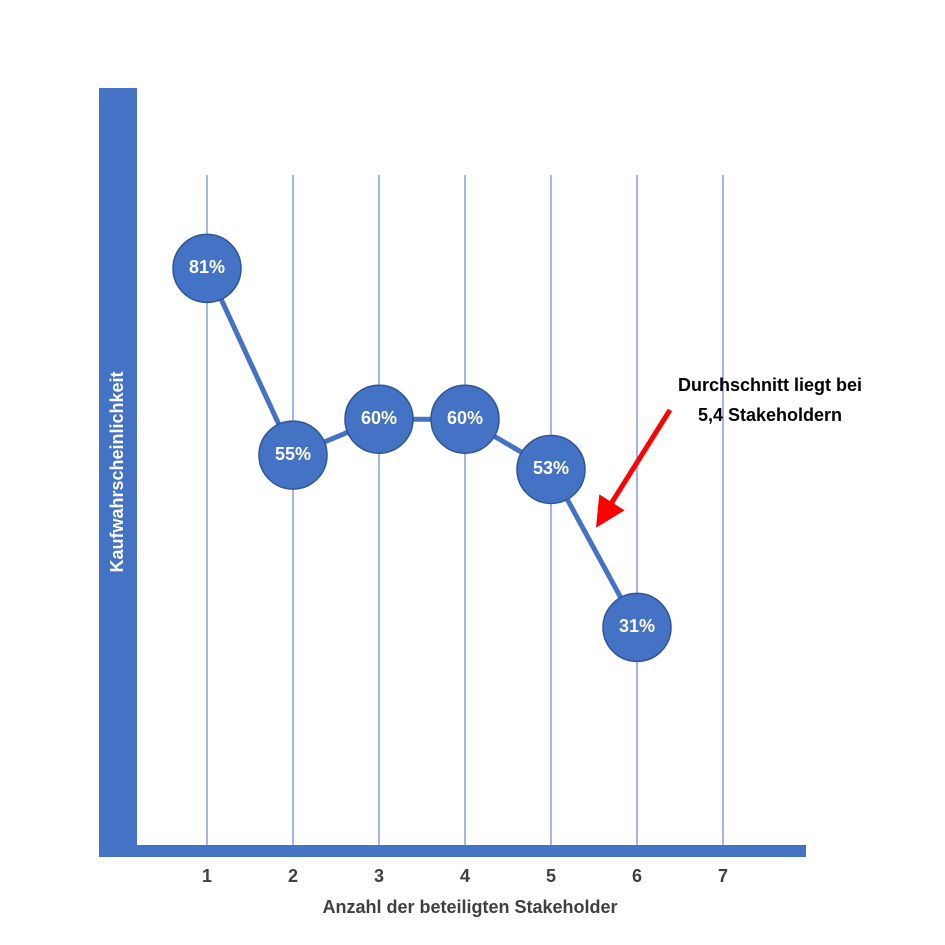 This screenshot has height=945, width=945. Describe the element at coordinates (770, 385) in the screenshot. I see `annotation: Durchschnitt liegt bei` at that location.